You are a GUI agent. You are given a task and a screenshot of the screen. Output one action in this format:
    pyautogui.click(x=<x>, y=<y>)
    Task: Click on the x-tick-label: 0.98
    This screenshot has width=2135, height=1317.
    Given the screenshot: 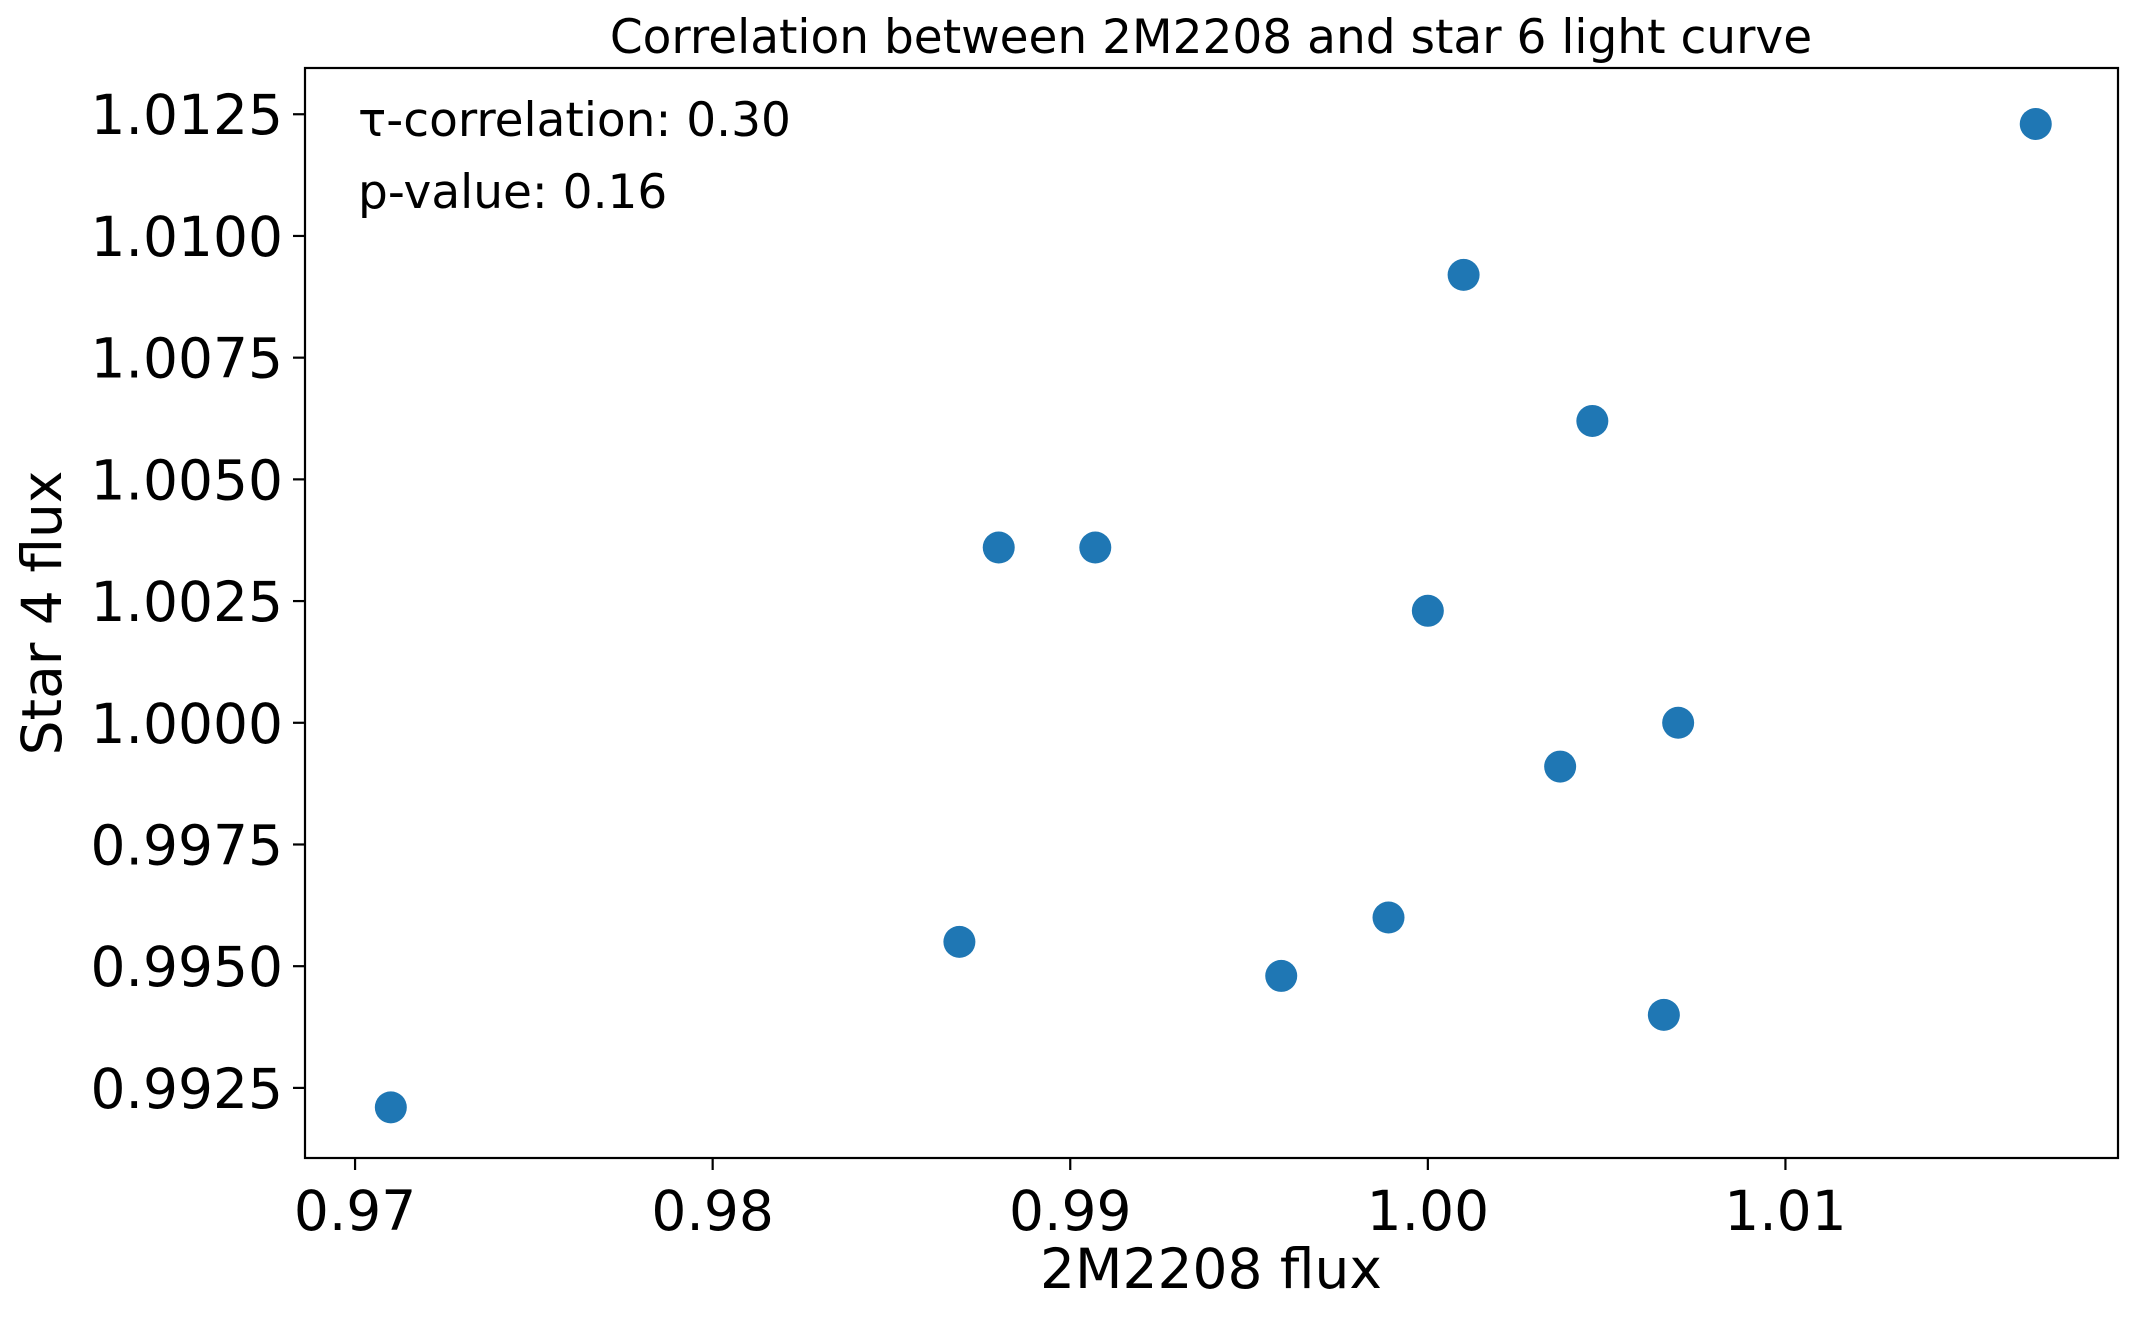 What is the action you would take?
    pyautogui.click(x=712, y=1211)
    